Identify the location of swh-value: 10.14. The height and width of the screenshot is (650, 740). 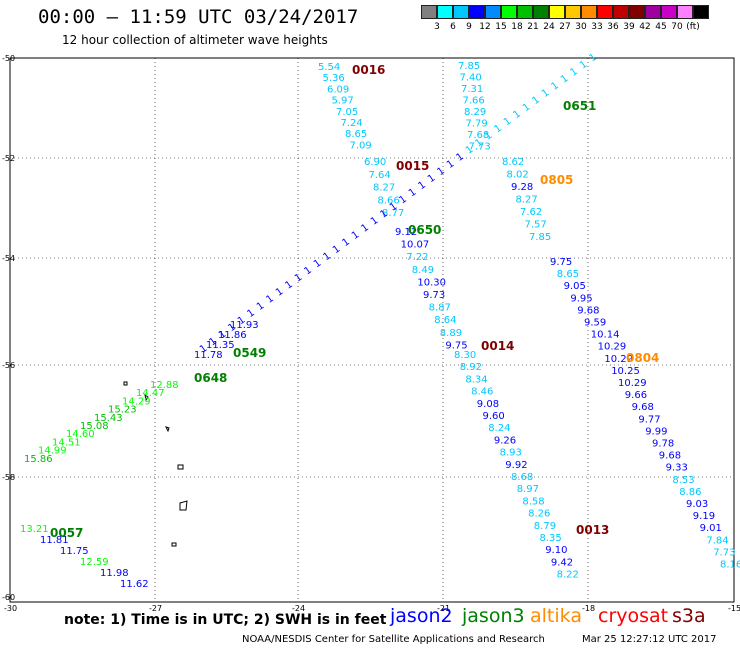
(605, 335).